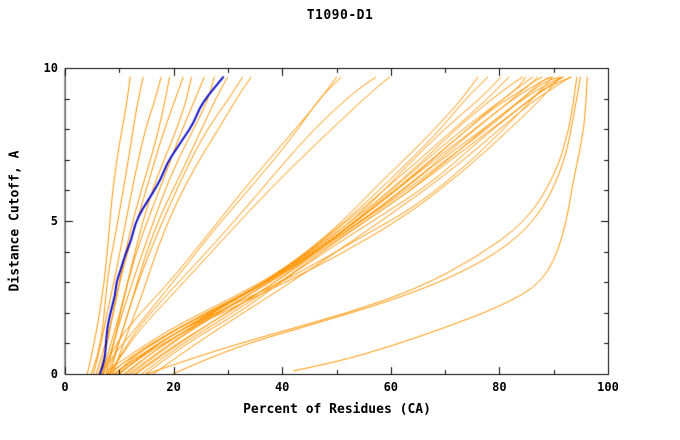 This screenshot has height=440, width=680. What do you see at coordinates (15, 221) in the screenshot?
I see `y-axis-label: Distance Cutoff, A` at bounding box center [15, 221].